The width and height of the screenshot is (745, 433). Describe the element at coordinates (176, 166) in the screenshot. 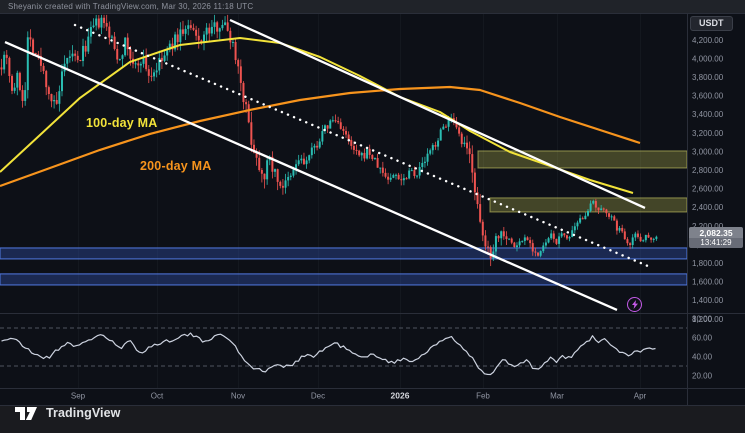

I see `ma200-label: 200-day MA` at that location.